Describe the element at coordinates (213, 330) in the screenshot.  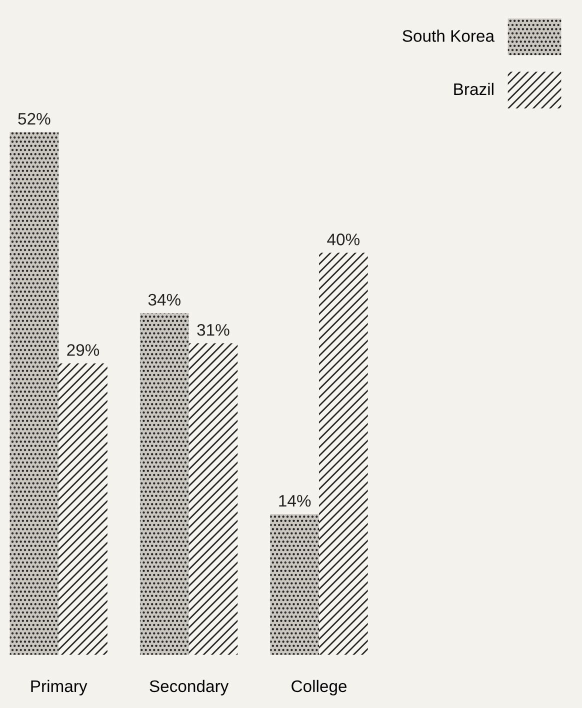
I see `data-label: 31%` at that location.